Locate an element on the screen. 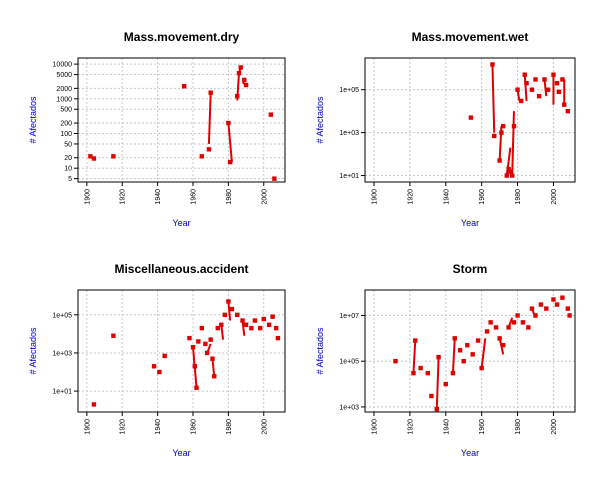  y-tick-label: 5 is located at coordinates (70, 179).